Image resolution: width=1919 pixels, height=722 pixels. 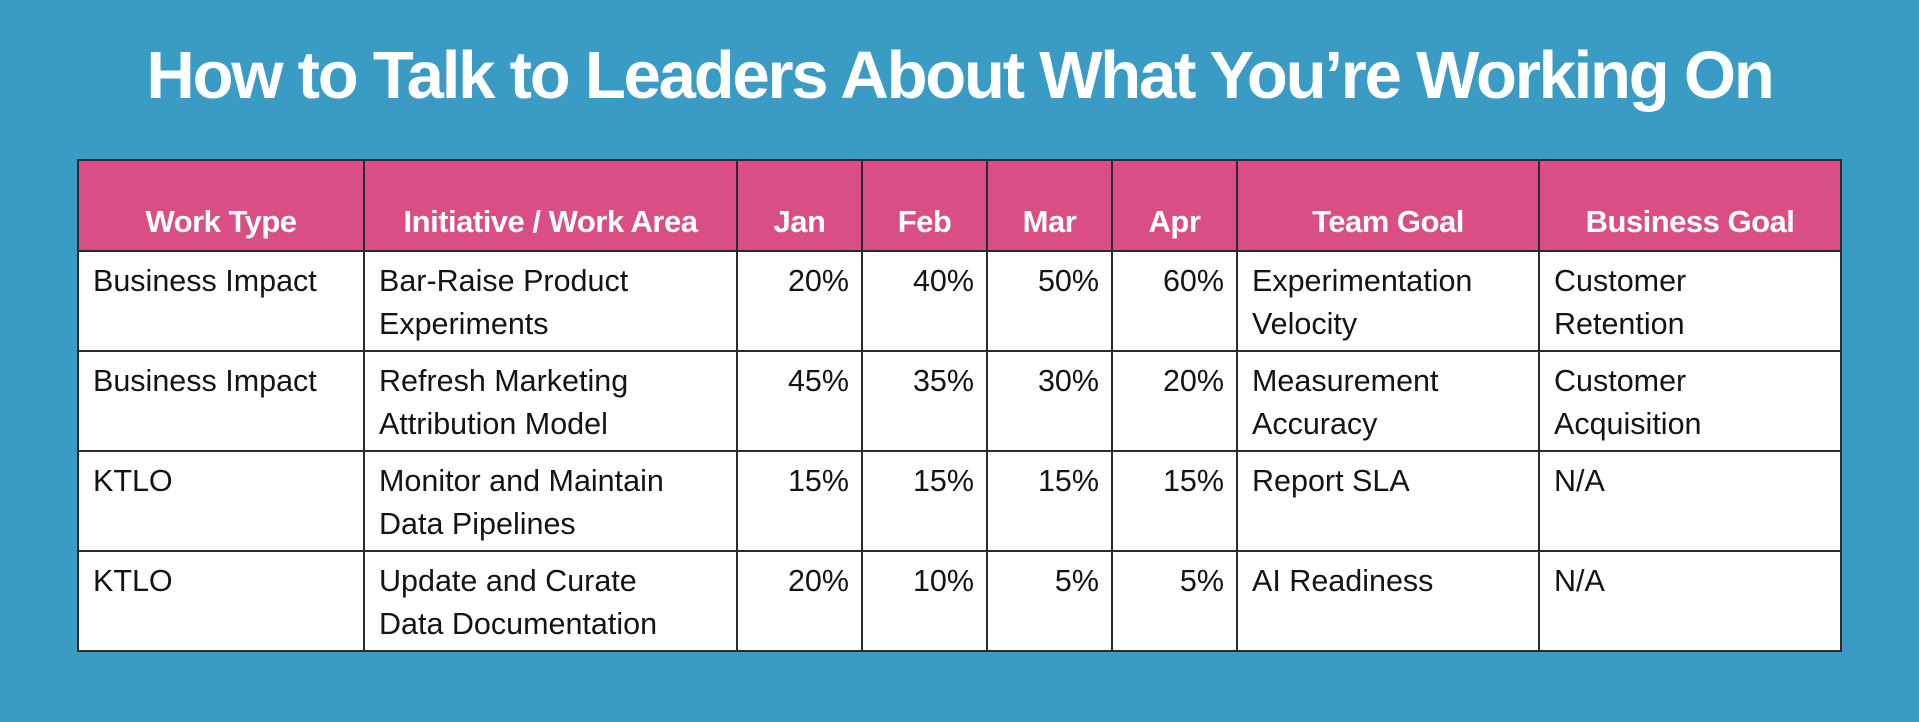 What do you see at coordinates (1628, 424) in the screenshot?
I see `cell-line: Acquisition` at bounding box center [1628, 424].